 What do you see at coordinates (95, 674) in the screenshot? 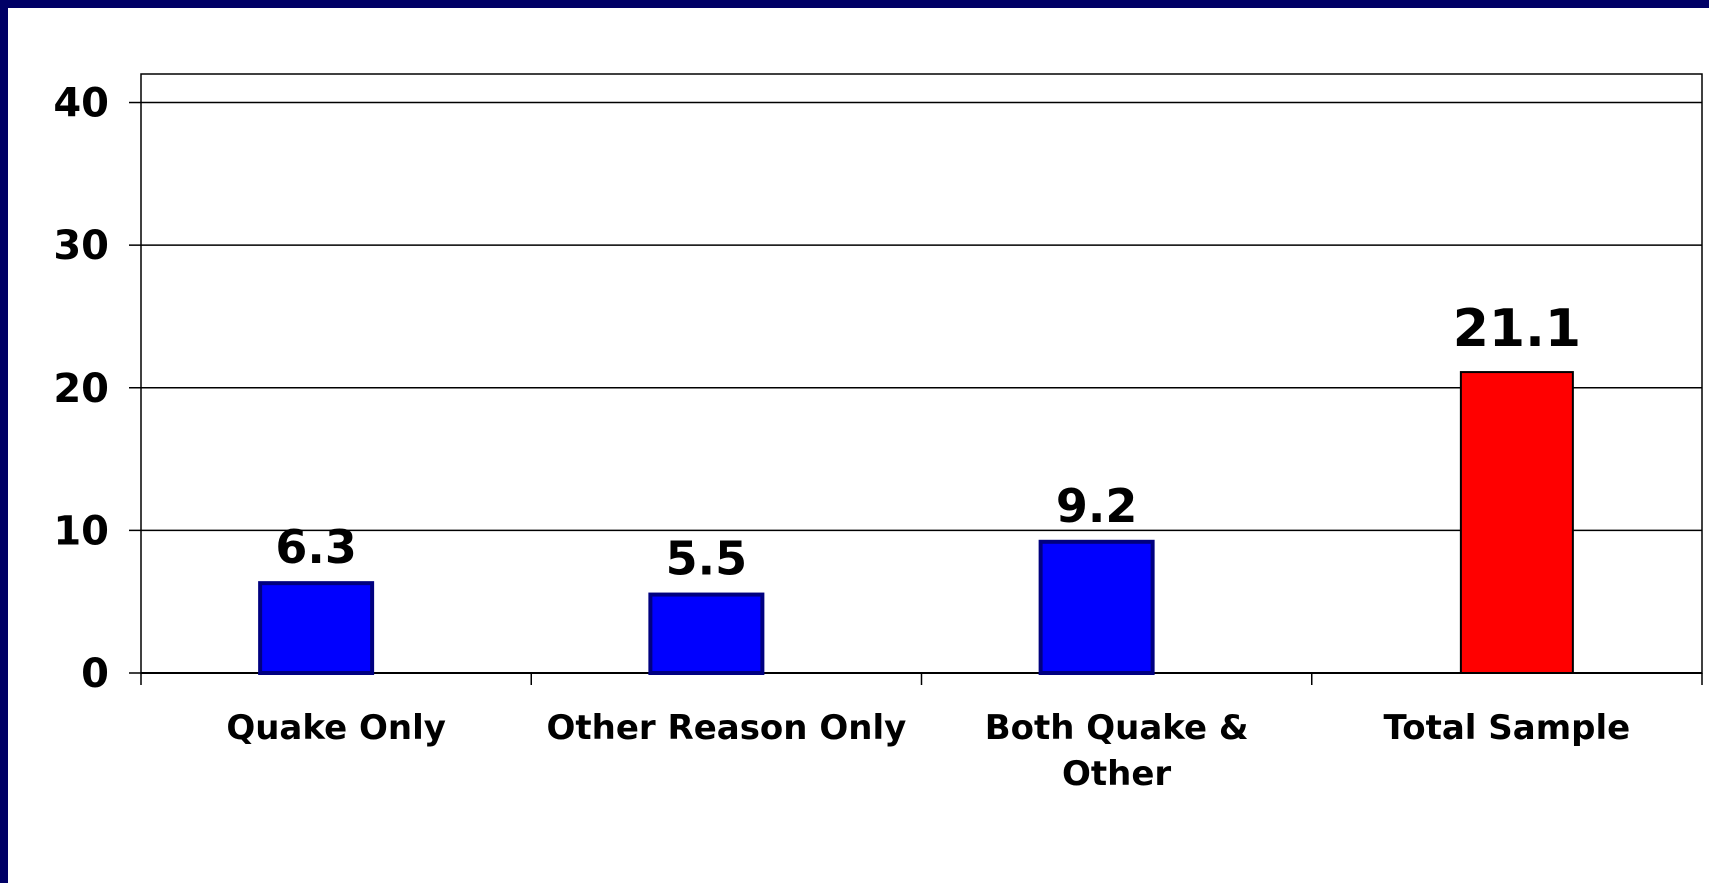
I see `y-tick-label: 0` at bounding box center [95, 674].